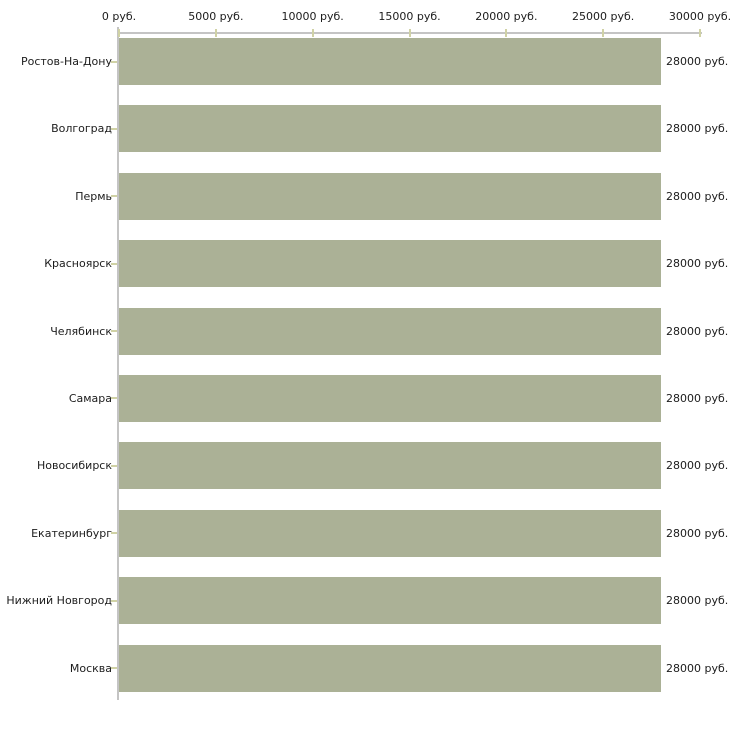 The image size is (730, 730). Describe the element at coordinates (93, 196) in the screenshot. I see `category-label: Пермь` at that location.